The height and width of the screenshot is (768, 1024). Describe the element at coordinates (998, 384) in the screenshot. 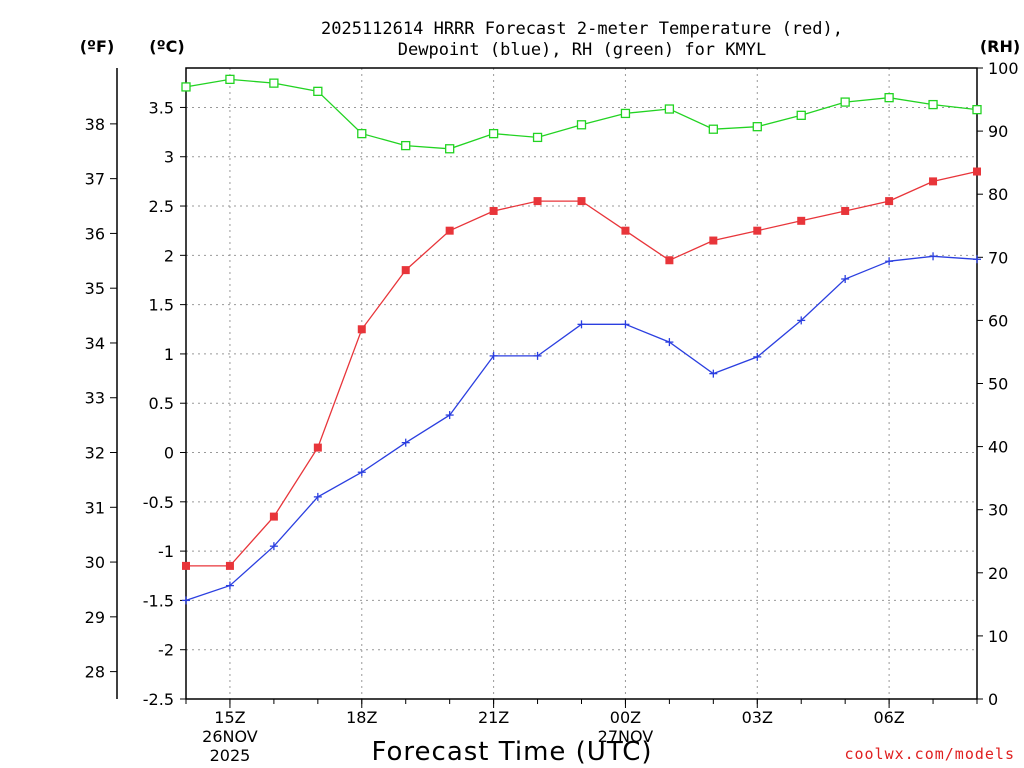

I see `rh-tick-label: 50` at that location.